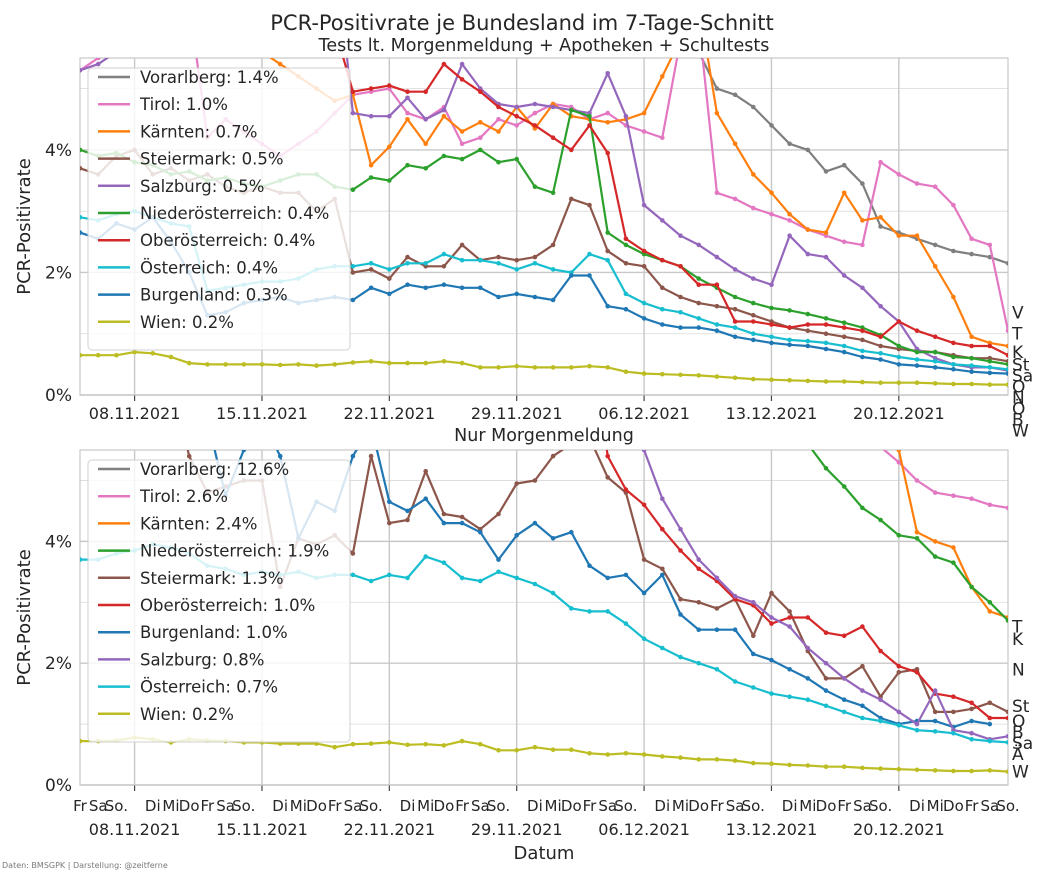 This screenshot has height=875, width=1045. I want to click on legend-entry: Österreich: 0.4%, so click(209, 267).